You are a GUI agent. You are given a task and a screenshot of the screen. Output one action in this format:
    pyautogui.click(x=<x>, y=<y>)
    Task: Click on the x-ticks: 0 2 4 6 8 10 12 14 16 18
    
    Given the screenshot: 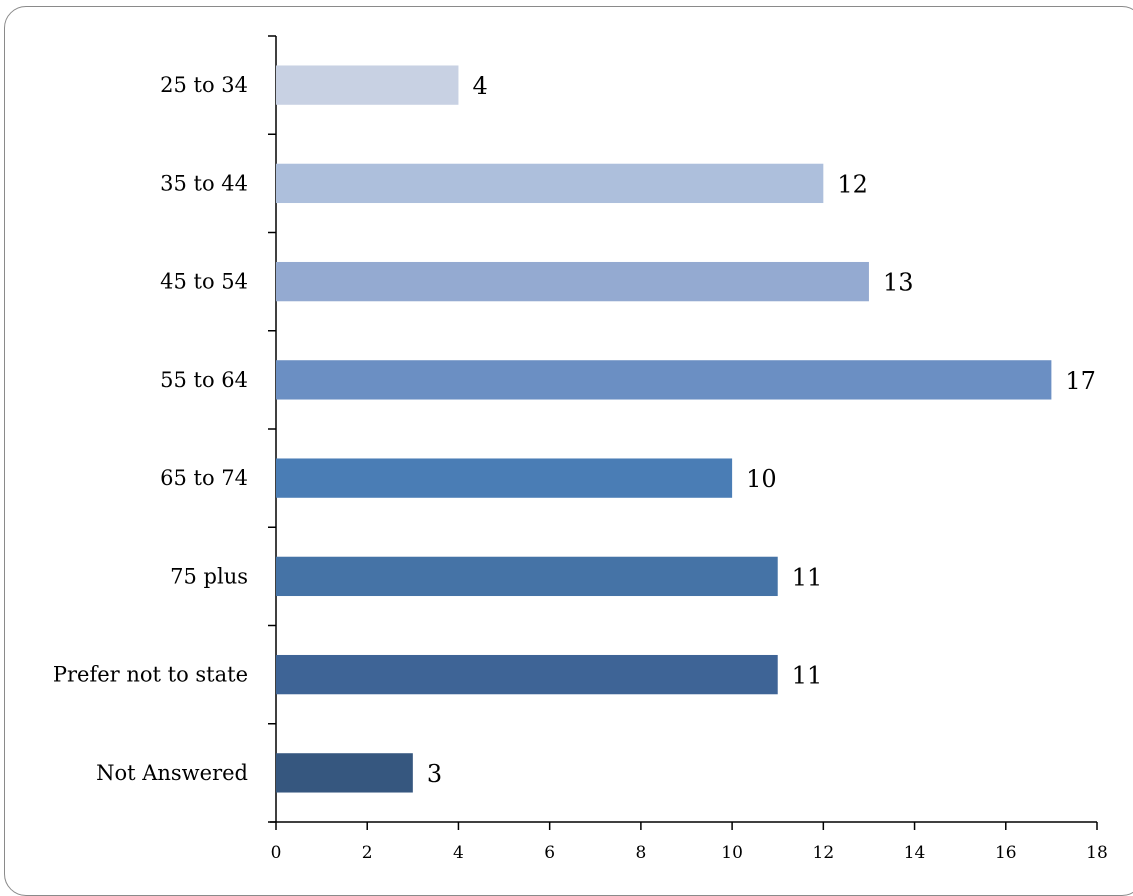 What is the action you would take?
    pyautogui.click(x=689, y=842)
    